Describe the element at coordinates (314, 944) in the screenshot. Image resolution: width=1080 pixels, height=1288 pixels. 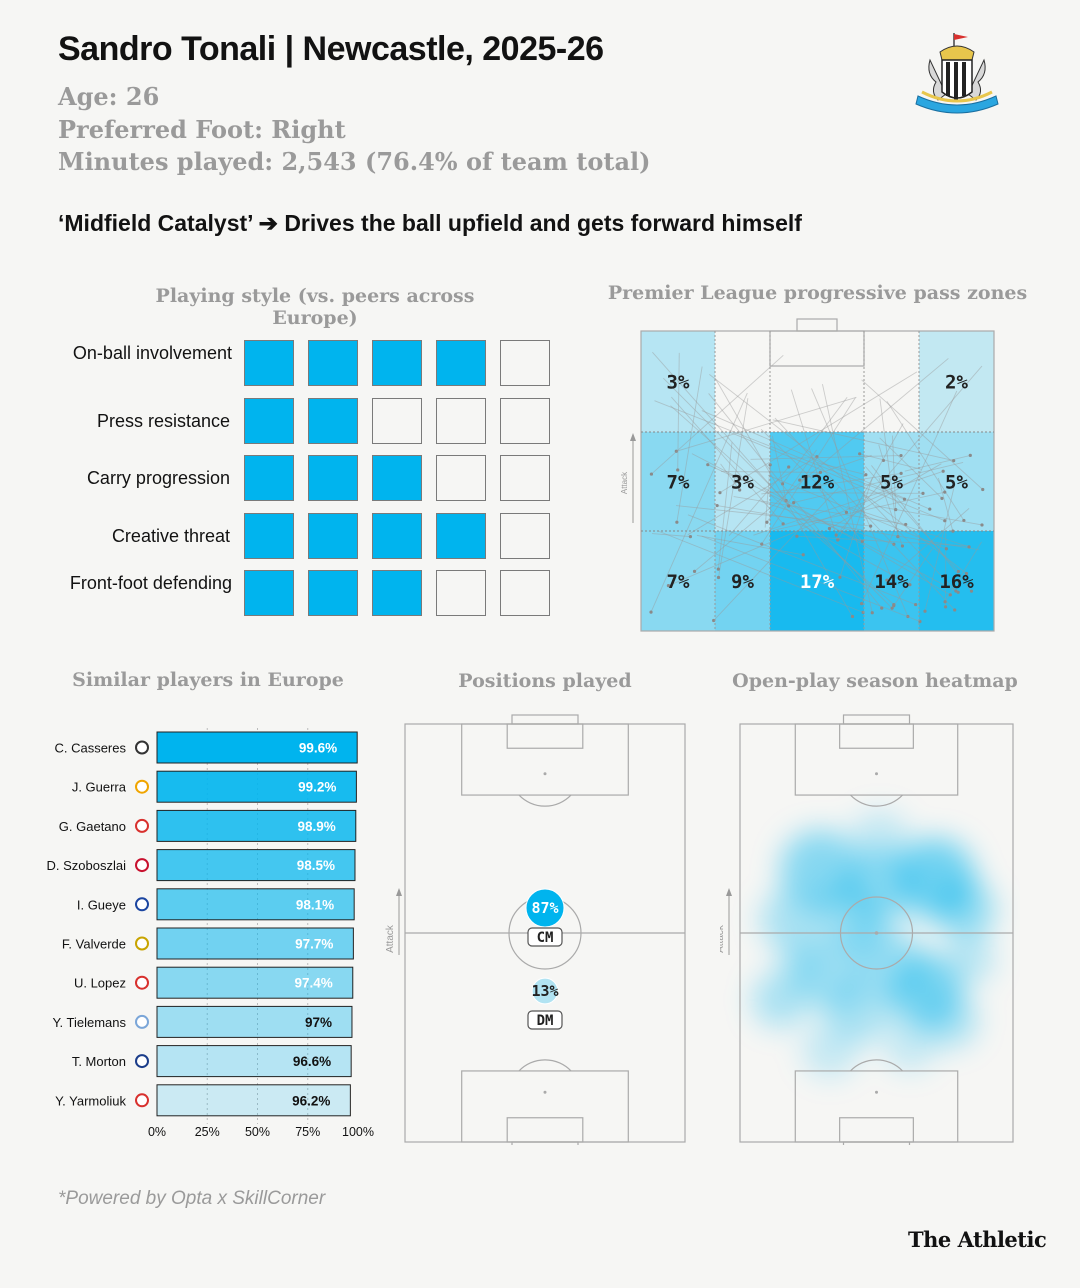
I see `bar-value-label: 97.7%` at that location.